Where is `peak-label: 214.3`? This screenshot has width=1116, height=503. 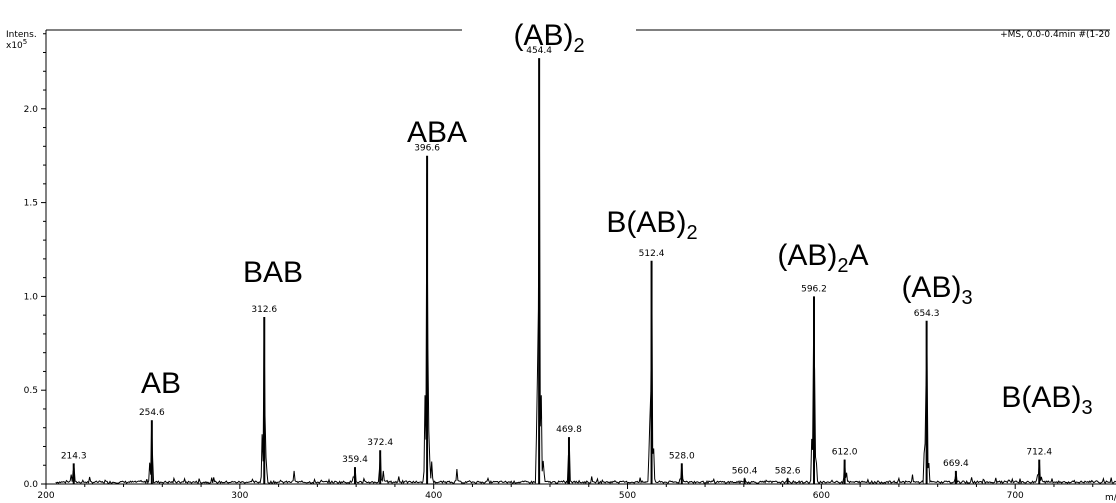 peak-label: 214.3 is located at coordinates (74, 456).